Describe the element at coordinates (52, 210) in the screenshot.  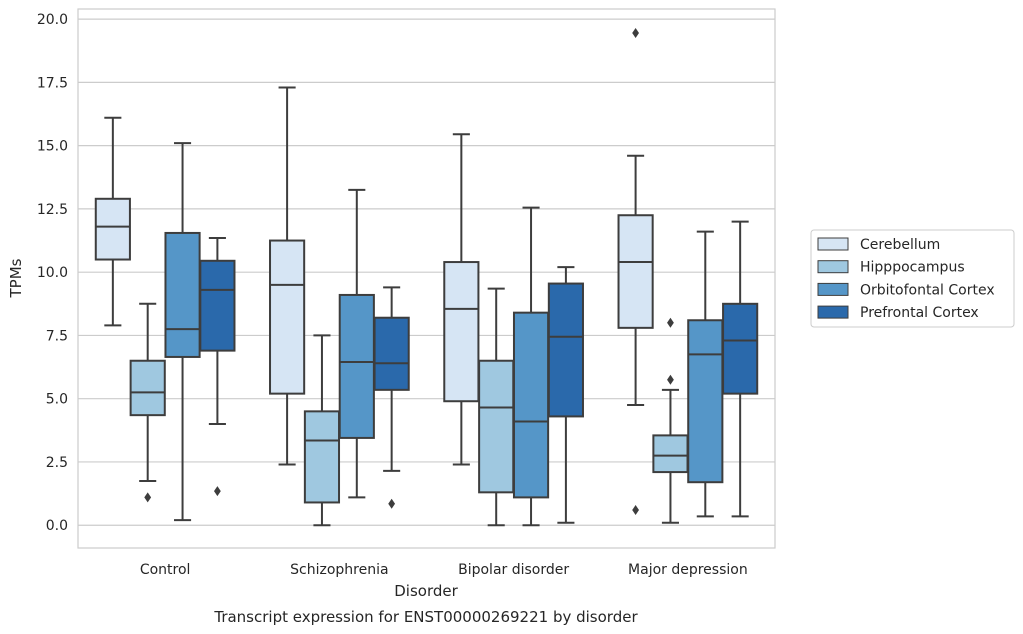
I see `y-tick-label: 12.5` at that location.